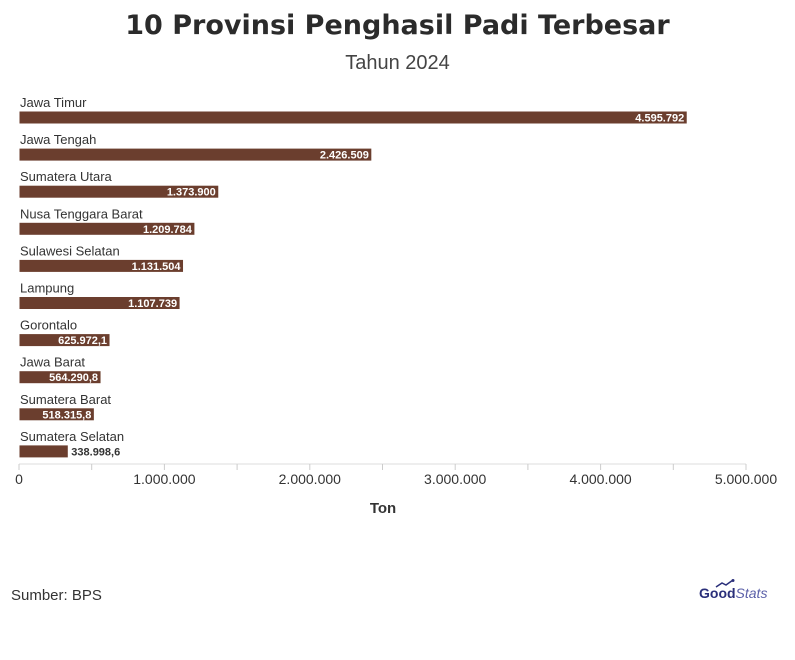  What do you see at coordinates (164, 479) in the screenshot?
I see `x-tick-label: 1.000.000` at bounding box center [164, 479].